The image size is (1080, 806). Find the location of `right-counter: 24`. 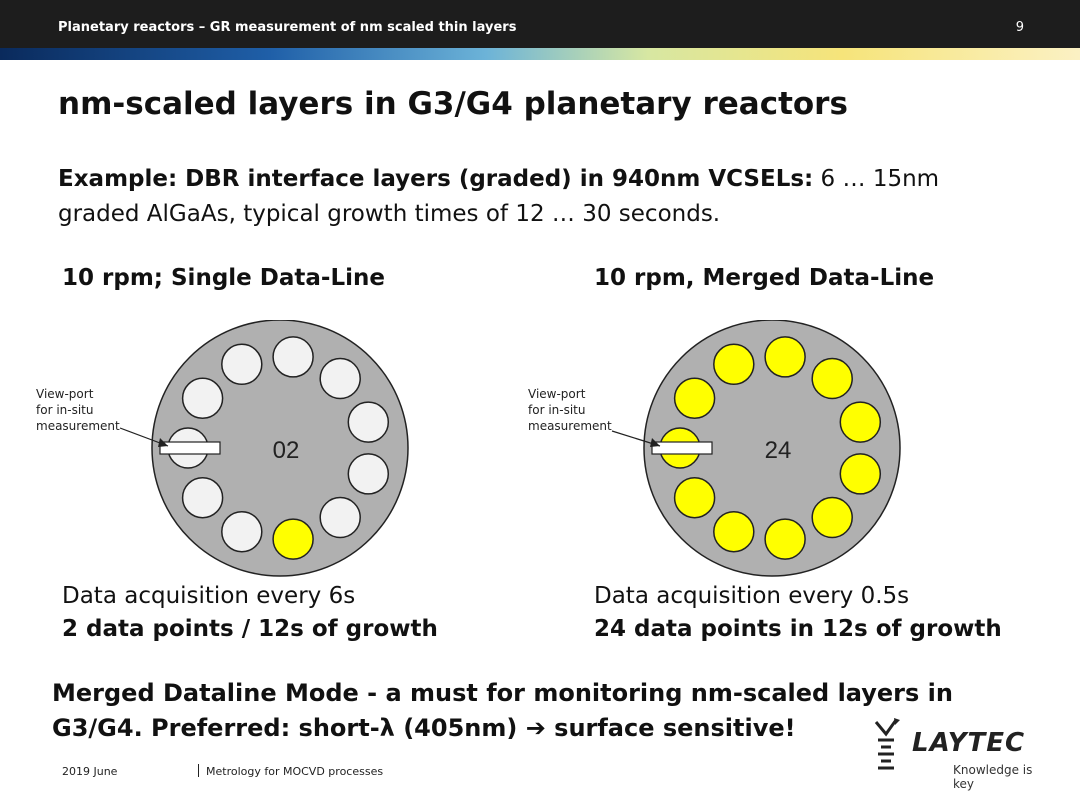

right-counter: 24 is located at coordinates (778, 450).